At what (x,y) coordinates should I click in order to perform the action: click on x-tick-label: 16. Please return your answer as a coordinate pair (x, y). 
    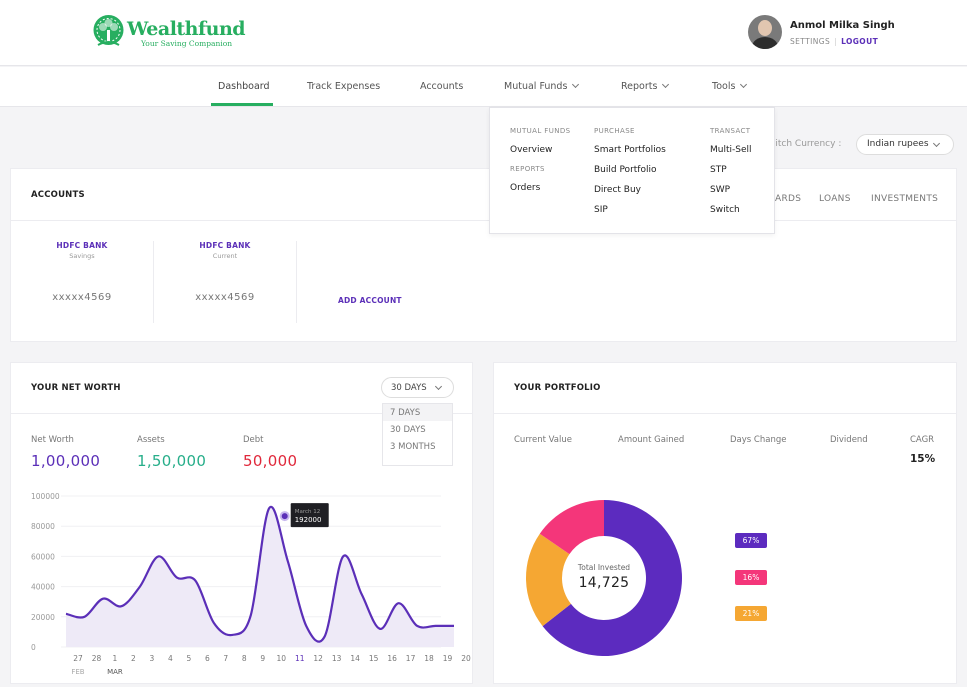
    Looking at the image, I should click on (392, 658).